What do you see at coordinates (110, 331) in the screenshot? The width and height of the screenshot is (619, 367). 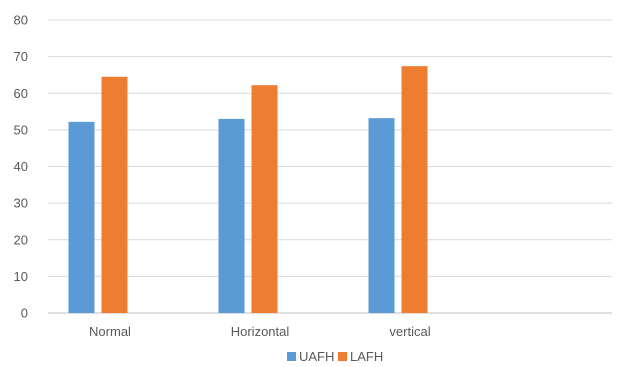 I see `x-category-label: Normal` at bounding box center [110, 331].